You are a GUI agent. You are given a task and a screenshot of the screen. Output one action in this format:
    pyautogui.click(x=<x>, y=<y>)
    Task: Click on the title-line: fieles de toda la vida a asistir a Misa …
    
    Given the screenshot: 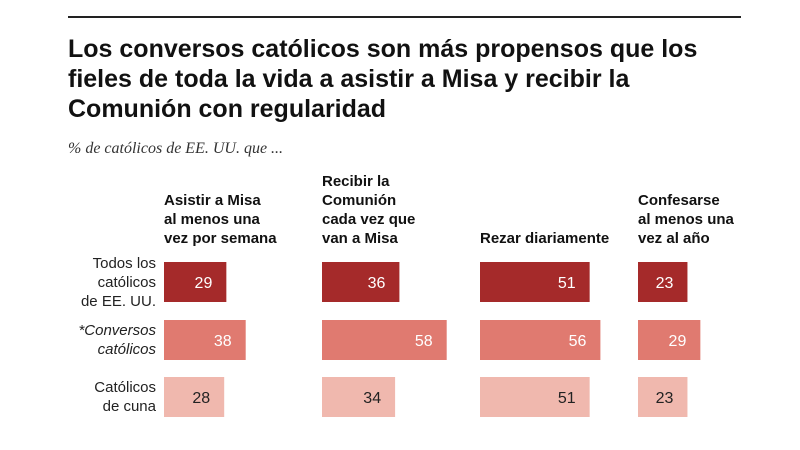 What is the action you would take?
    pyautogui.click(x=349, y=79)
    